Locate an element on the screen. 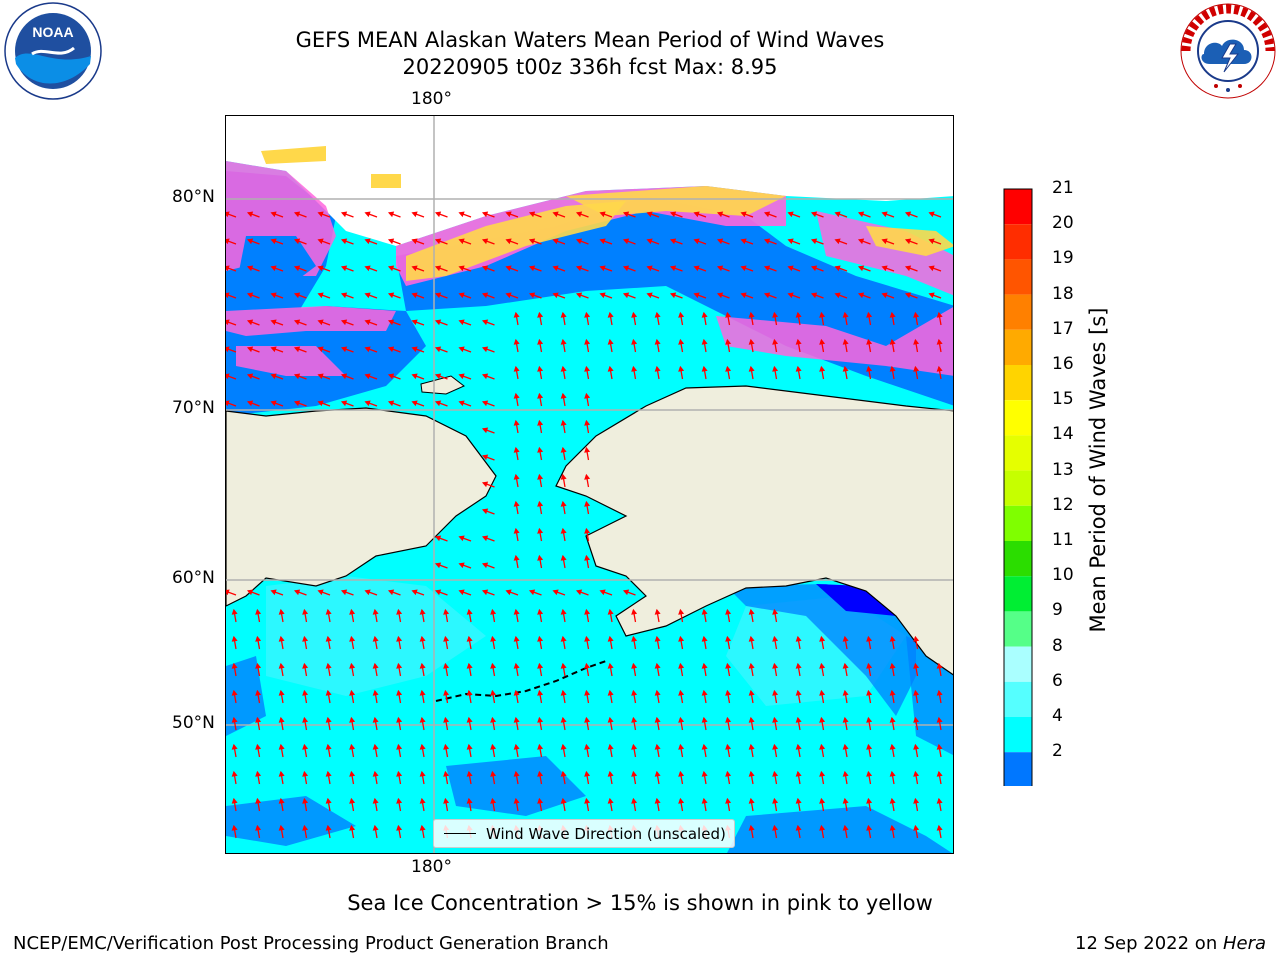  colorbar-tick-label: 19 is located at coordinates (1063, 258).